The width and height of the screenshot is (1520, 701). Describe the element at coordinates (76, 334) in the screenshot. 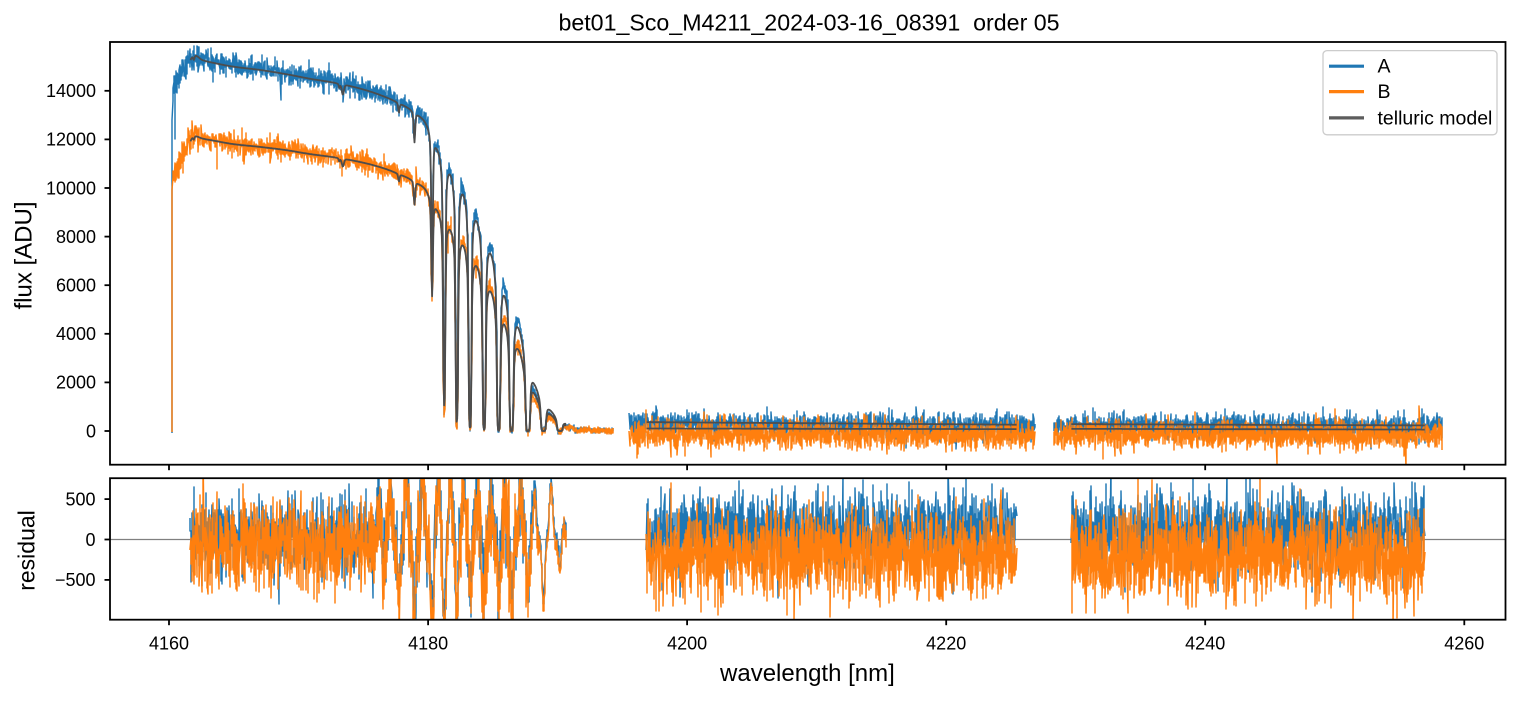

I see `svg-text: 4000` at that location.